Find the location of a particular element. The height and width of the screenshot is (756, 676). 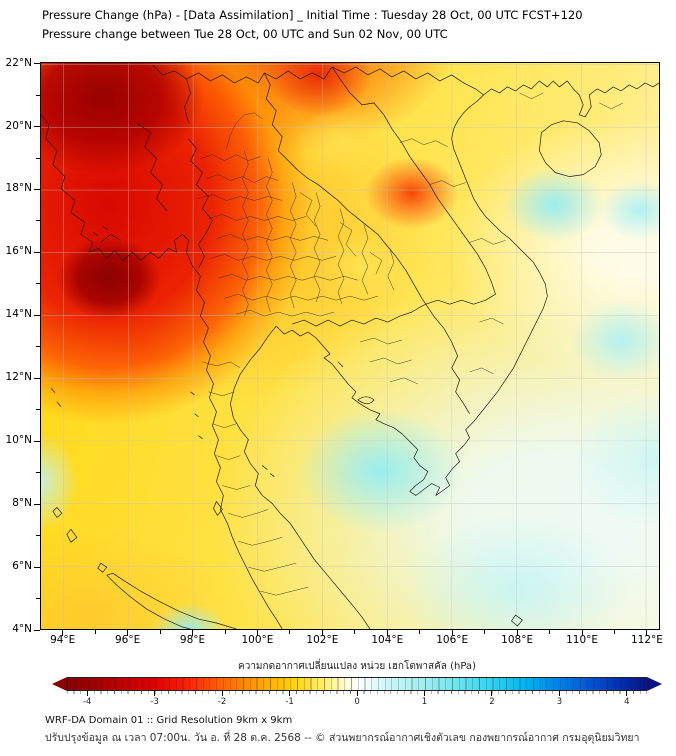

lat-tick-label: 14°N is located at coordinates (18, 314).